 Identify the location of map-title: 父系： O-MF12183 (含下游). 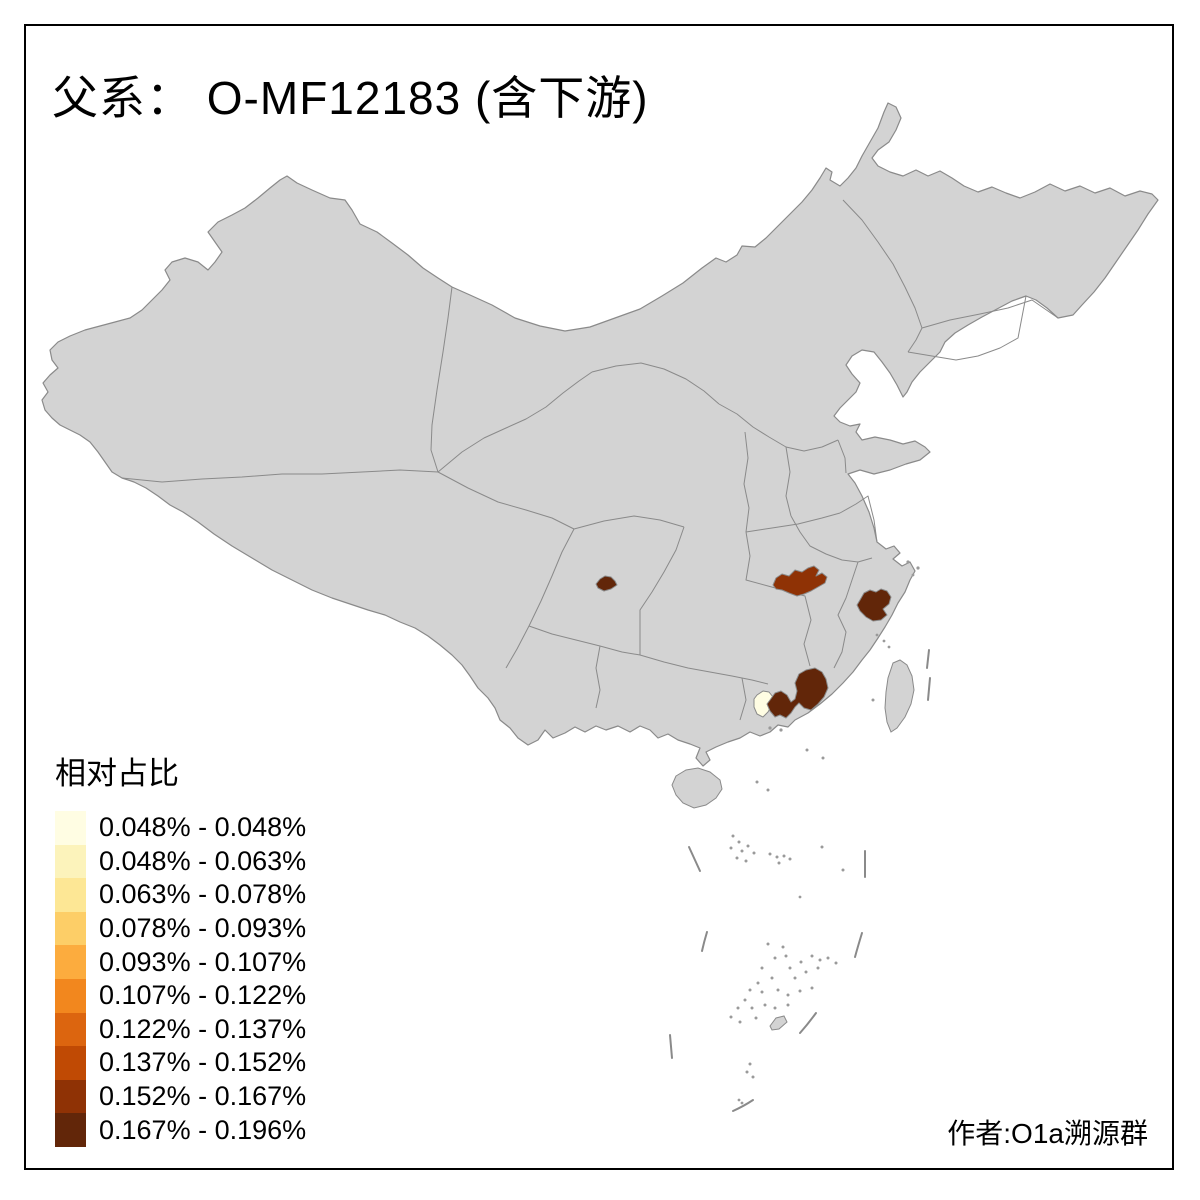
(350, 98).